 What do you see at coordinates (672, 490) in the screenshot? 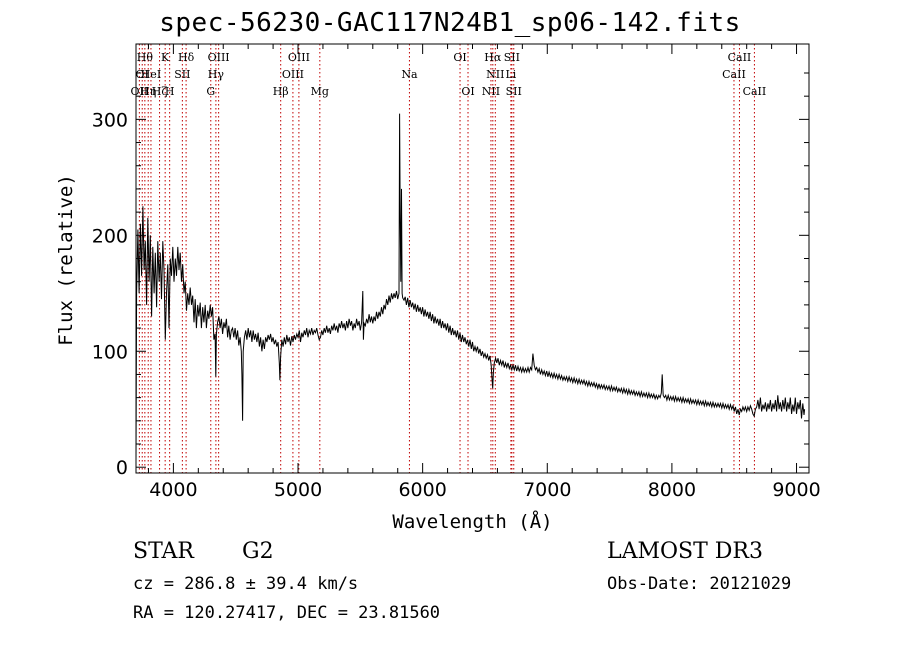
I see `x-tick-label: 8000` at bounding box center [672, 490].